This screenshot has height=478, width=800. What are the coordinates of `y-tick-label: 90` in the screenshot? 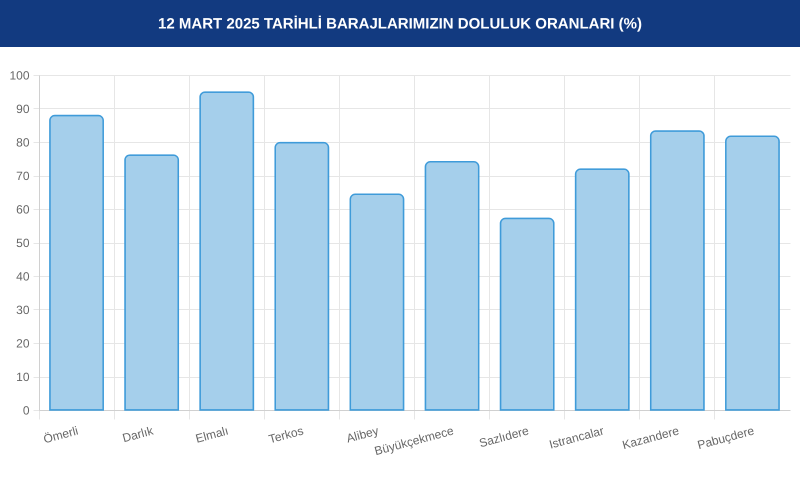 It's located at (23, 109).